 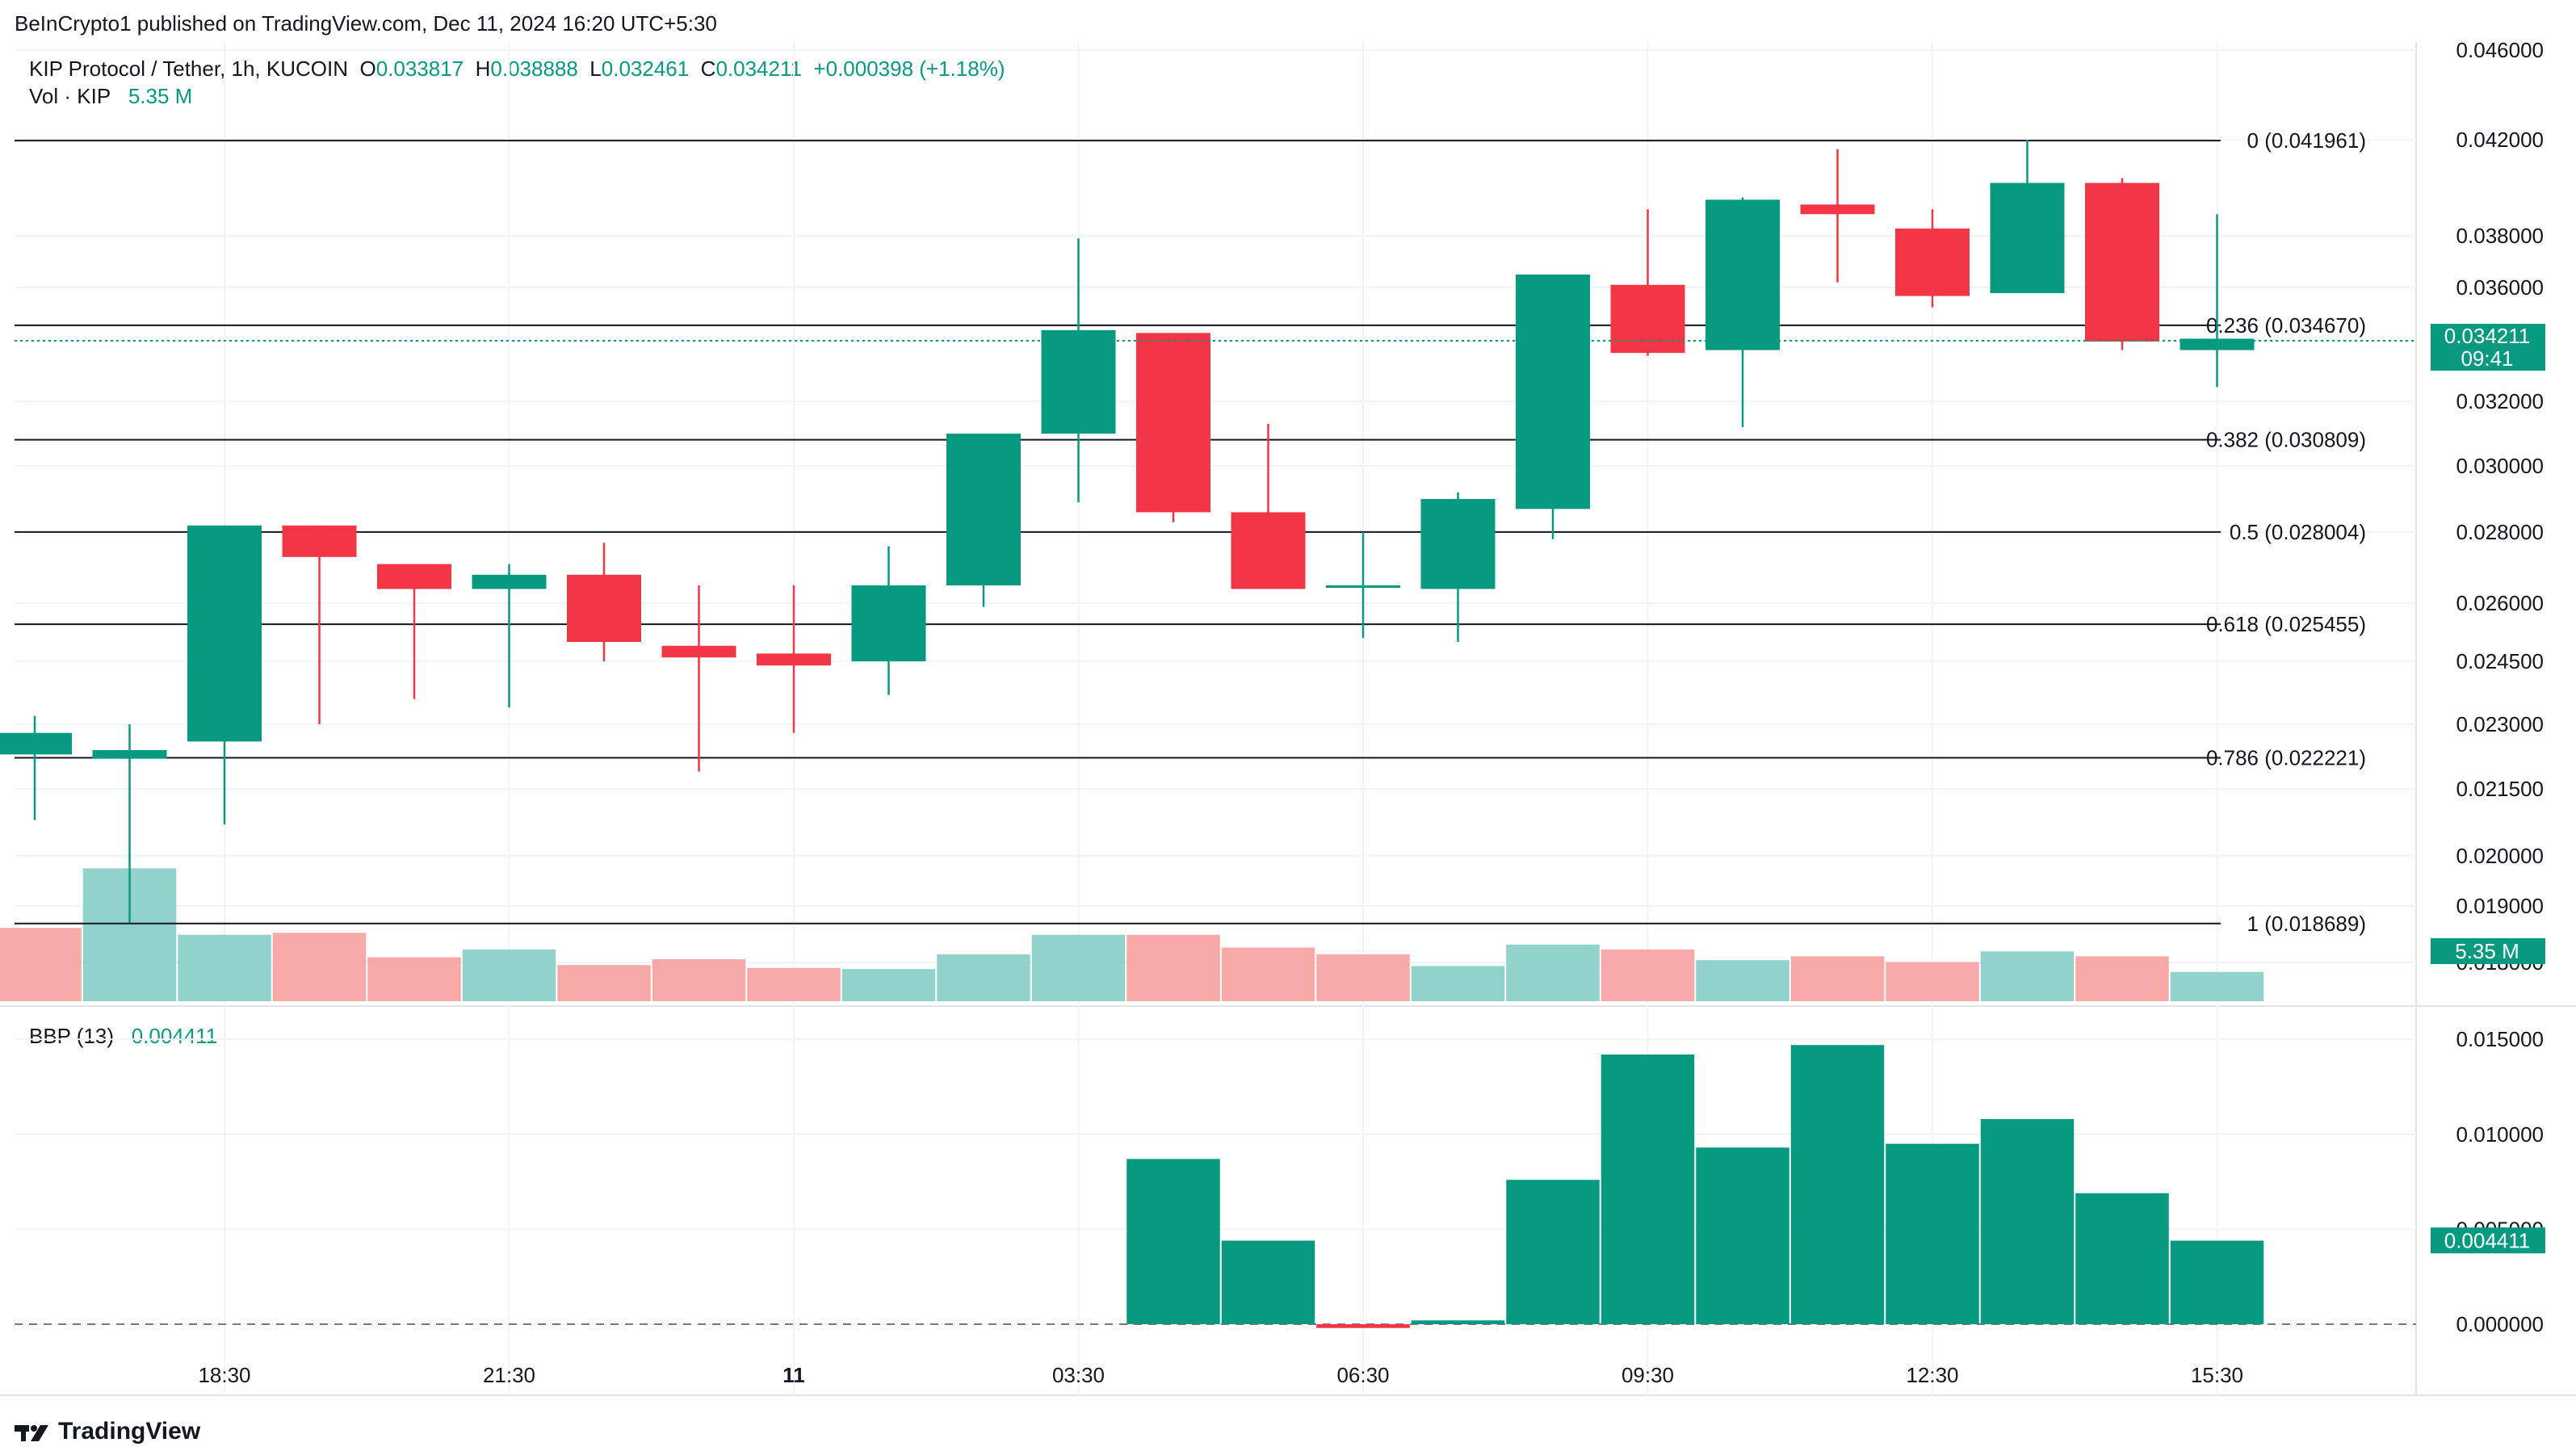 What do you see at coordinates (595, 69) in the screenshot?
I see `low-label: L` at bounding box center [595, 69].